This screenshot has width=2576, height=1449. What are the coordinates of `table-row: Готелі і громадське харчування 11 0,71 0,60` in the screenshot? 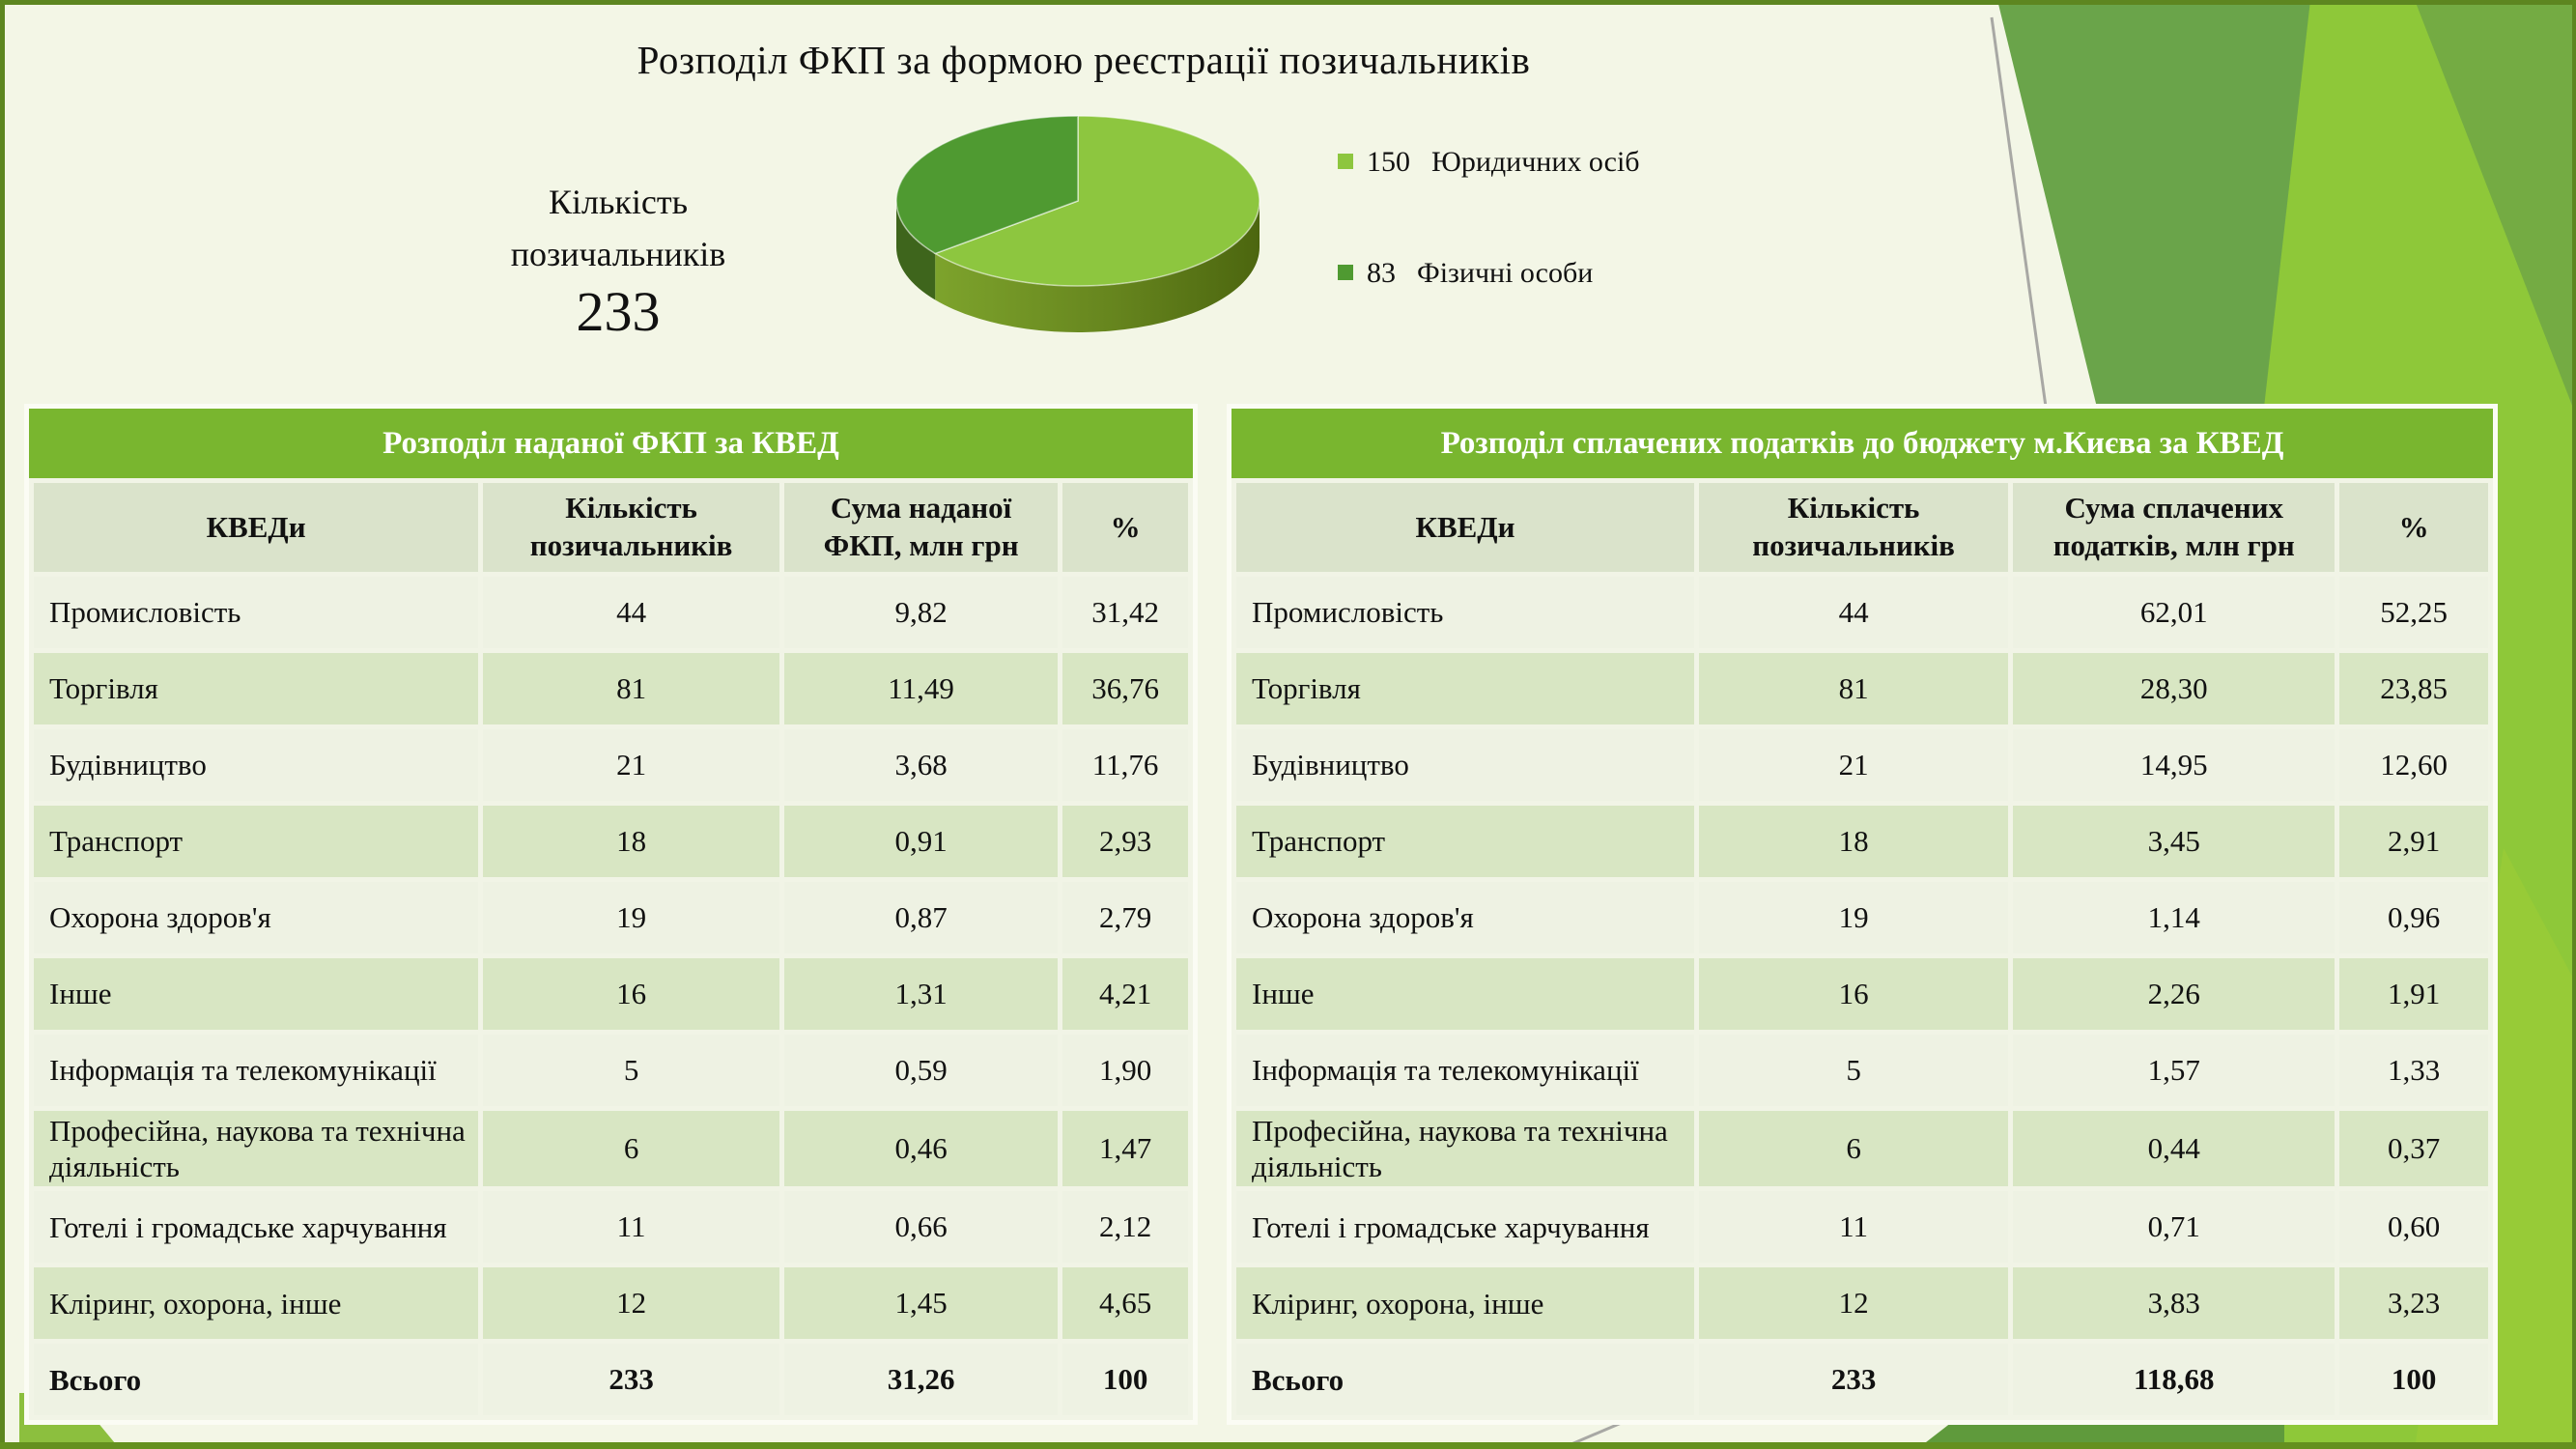 It's located at (1862, 1227).